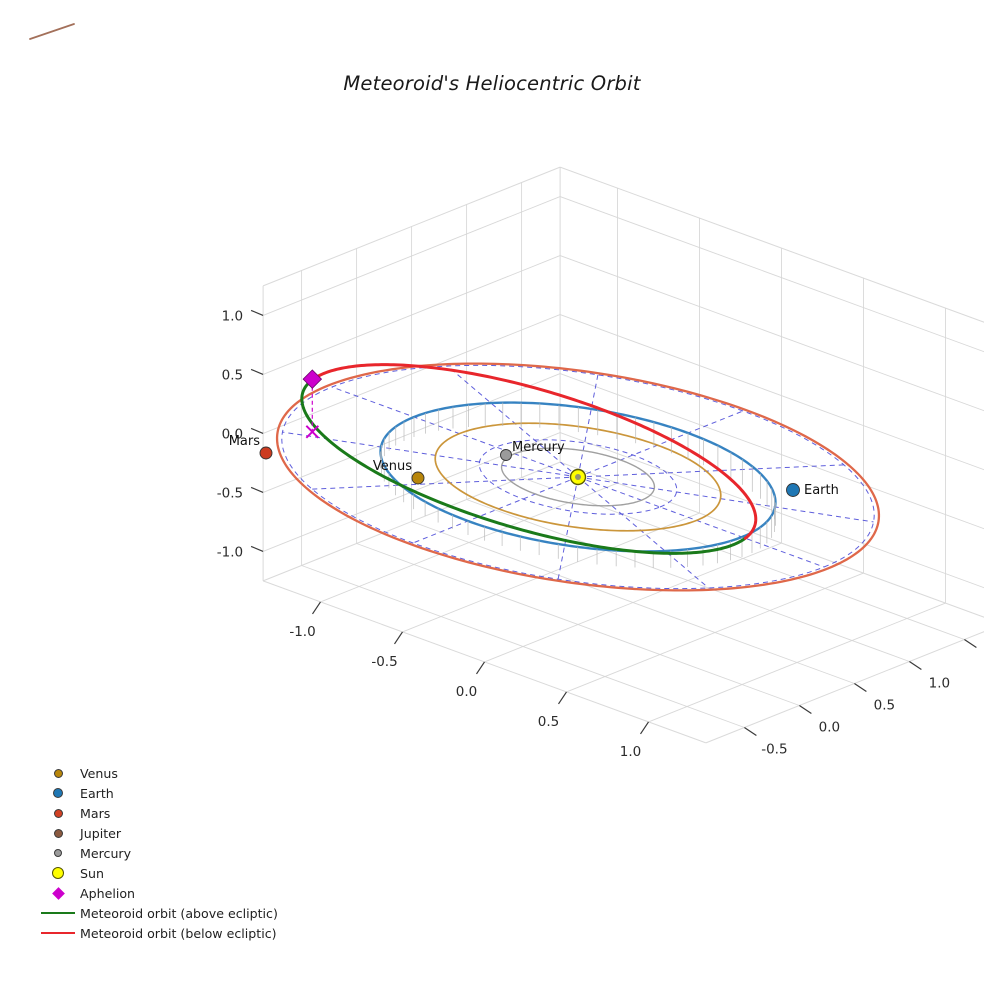 The height and width of the screenshot is (984, 984). Describe the element at coordinates (201, 933) in the screenshot. I see `legend-item-meteoroid-orbit-below-ecliptic: Meteoroid orbit (below ecliptic)` at that location.